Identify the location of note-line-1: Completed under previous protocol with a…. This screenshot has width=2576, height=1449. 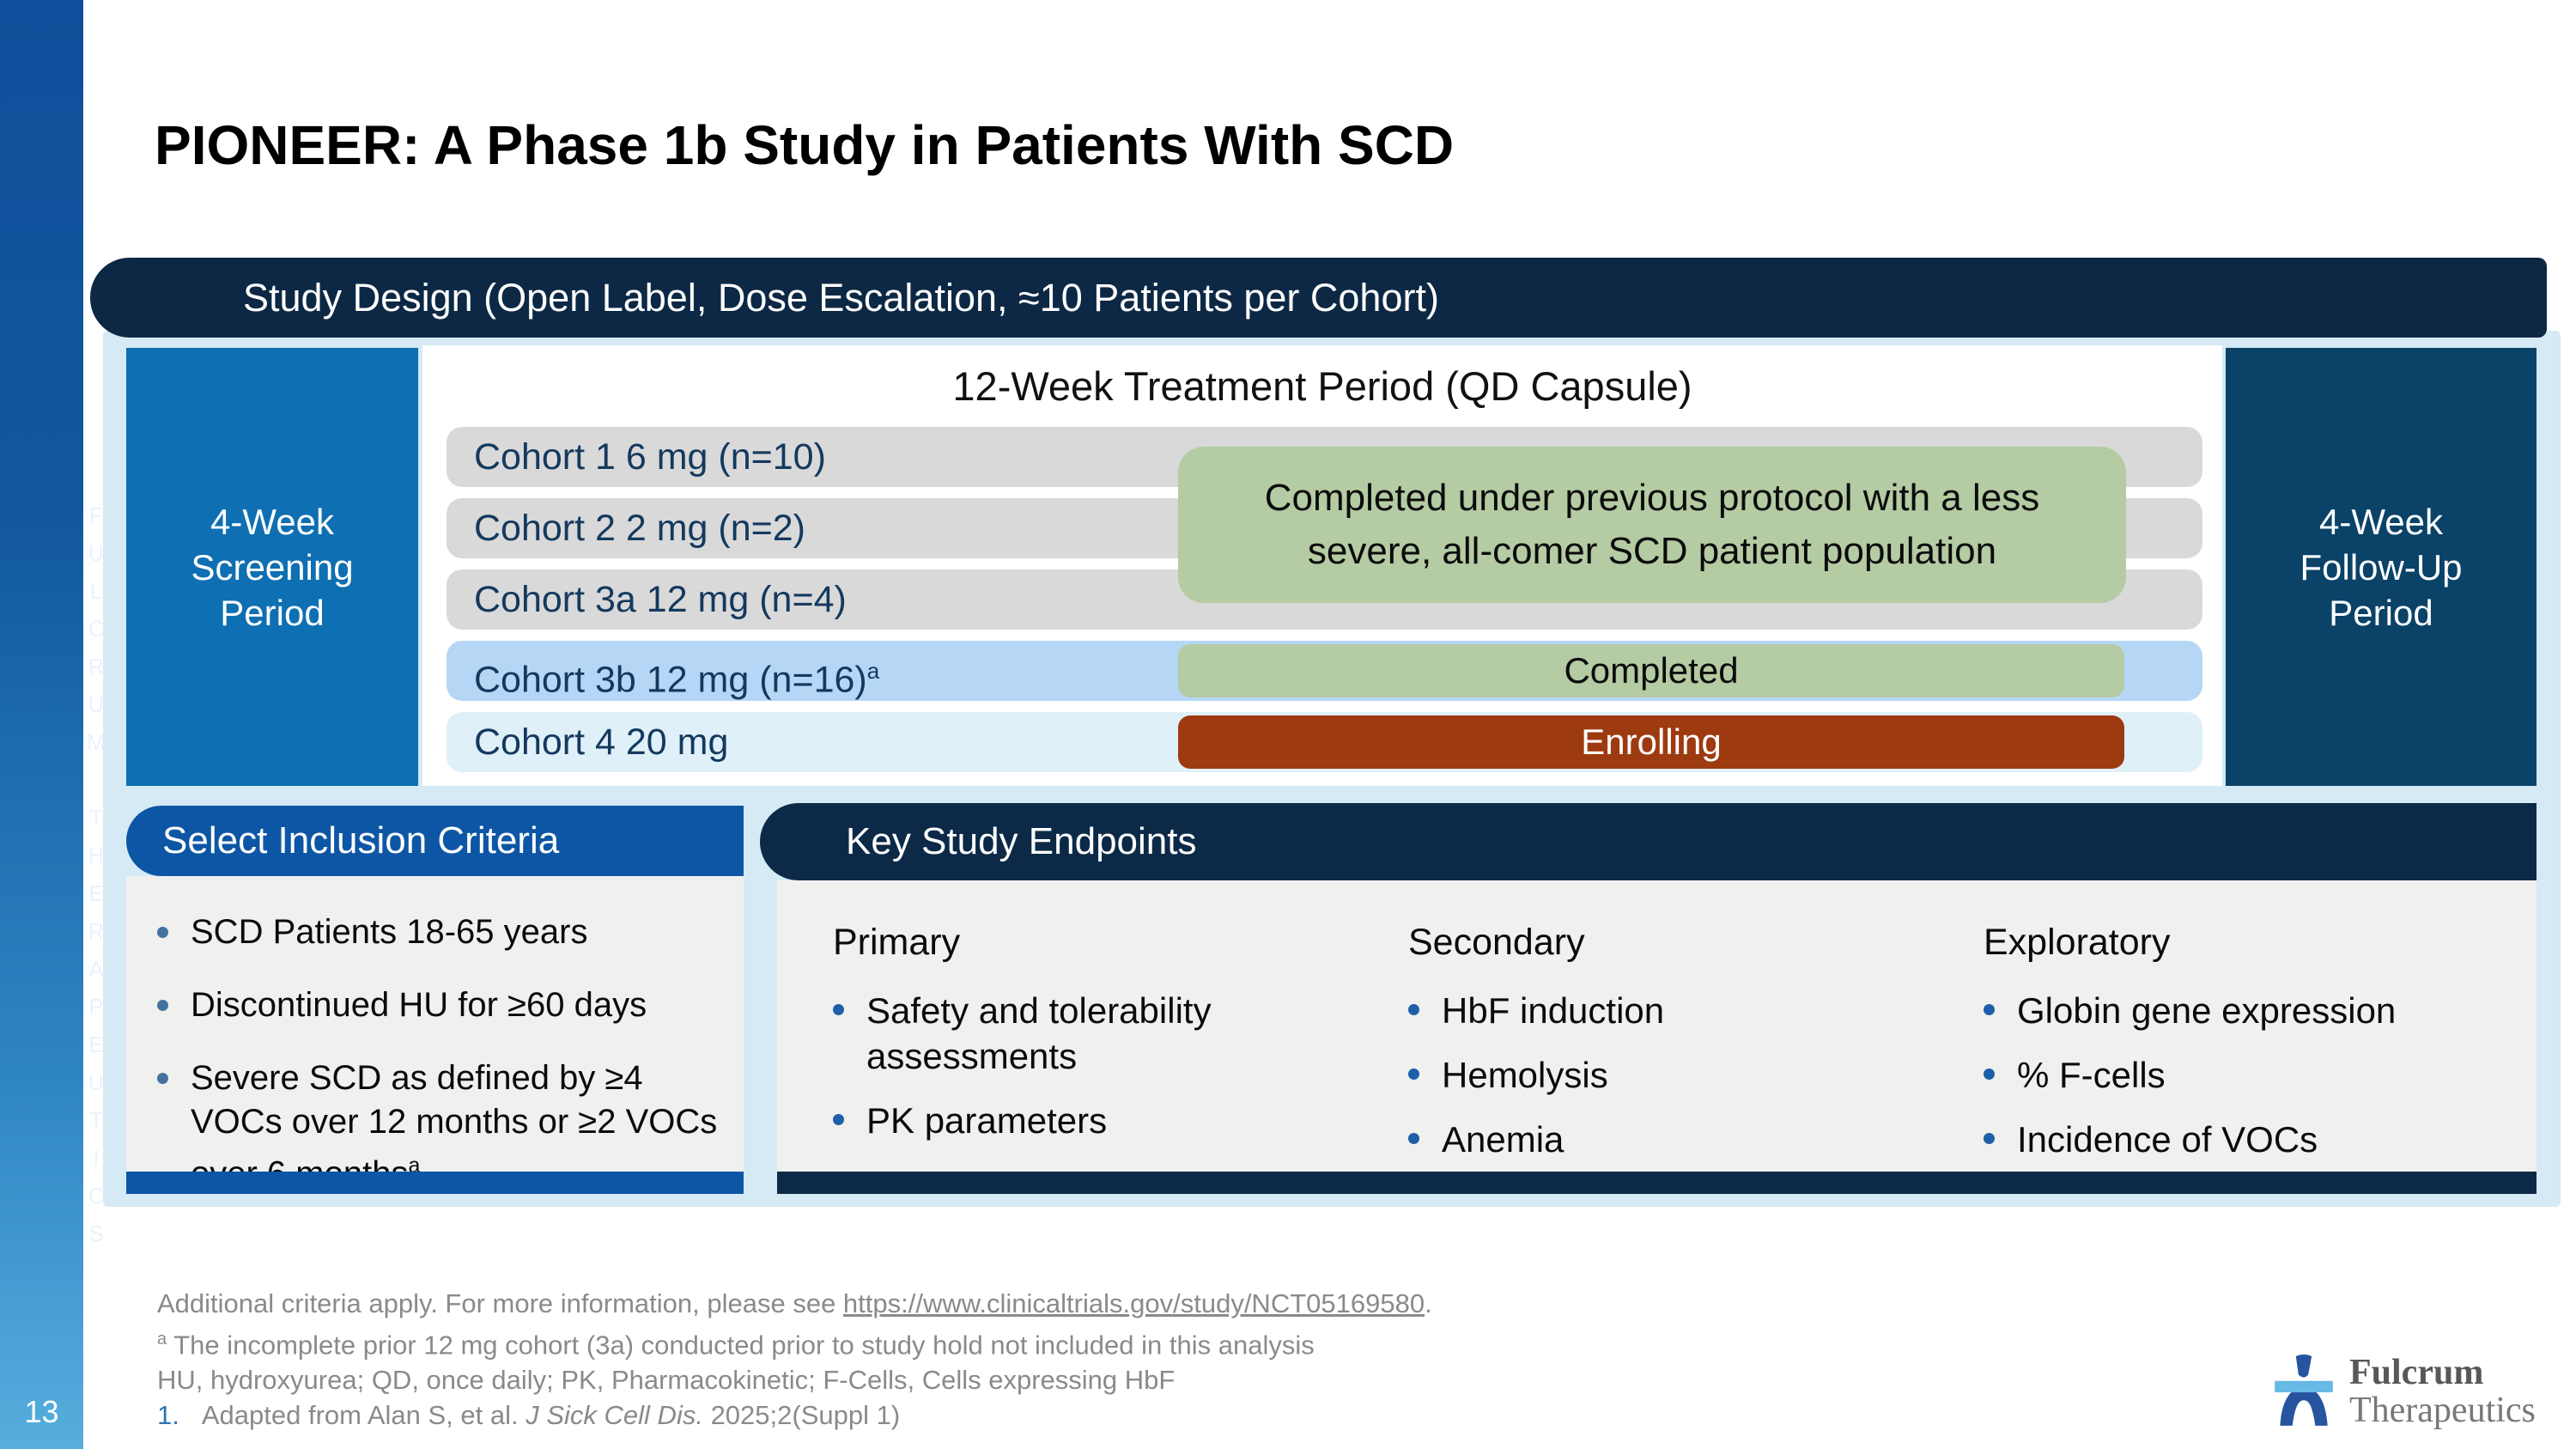
(1652, 498).